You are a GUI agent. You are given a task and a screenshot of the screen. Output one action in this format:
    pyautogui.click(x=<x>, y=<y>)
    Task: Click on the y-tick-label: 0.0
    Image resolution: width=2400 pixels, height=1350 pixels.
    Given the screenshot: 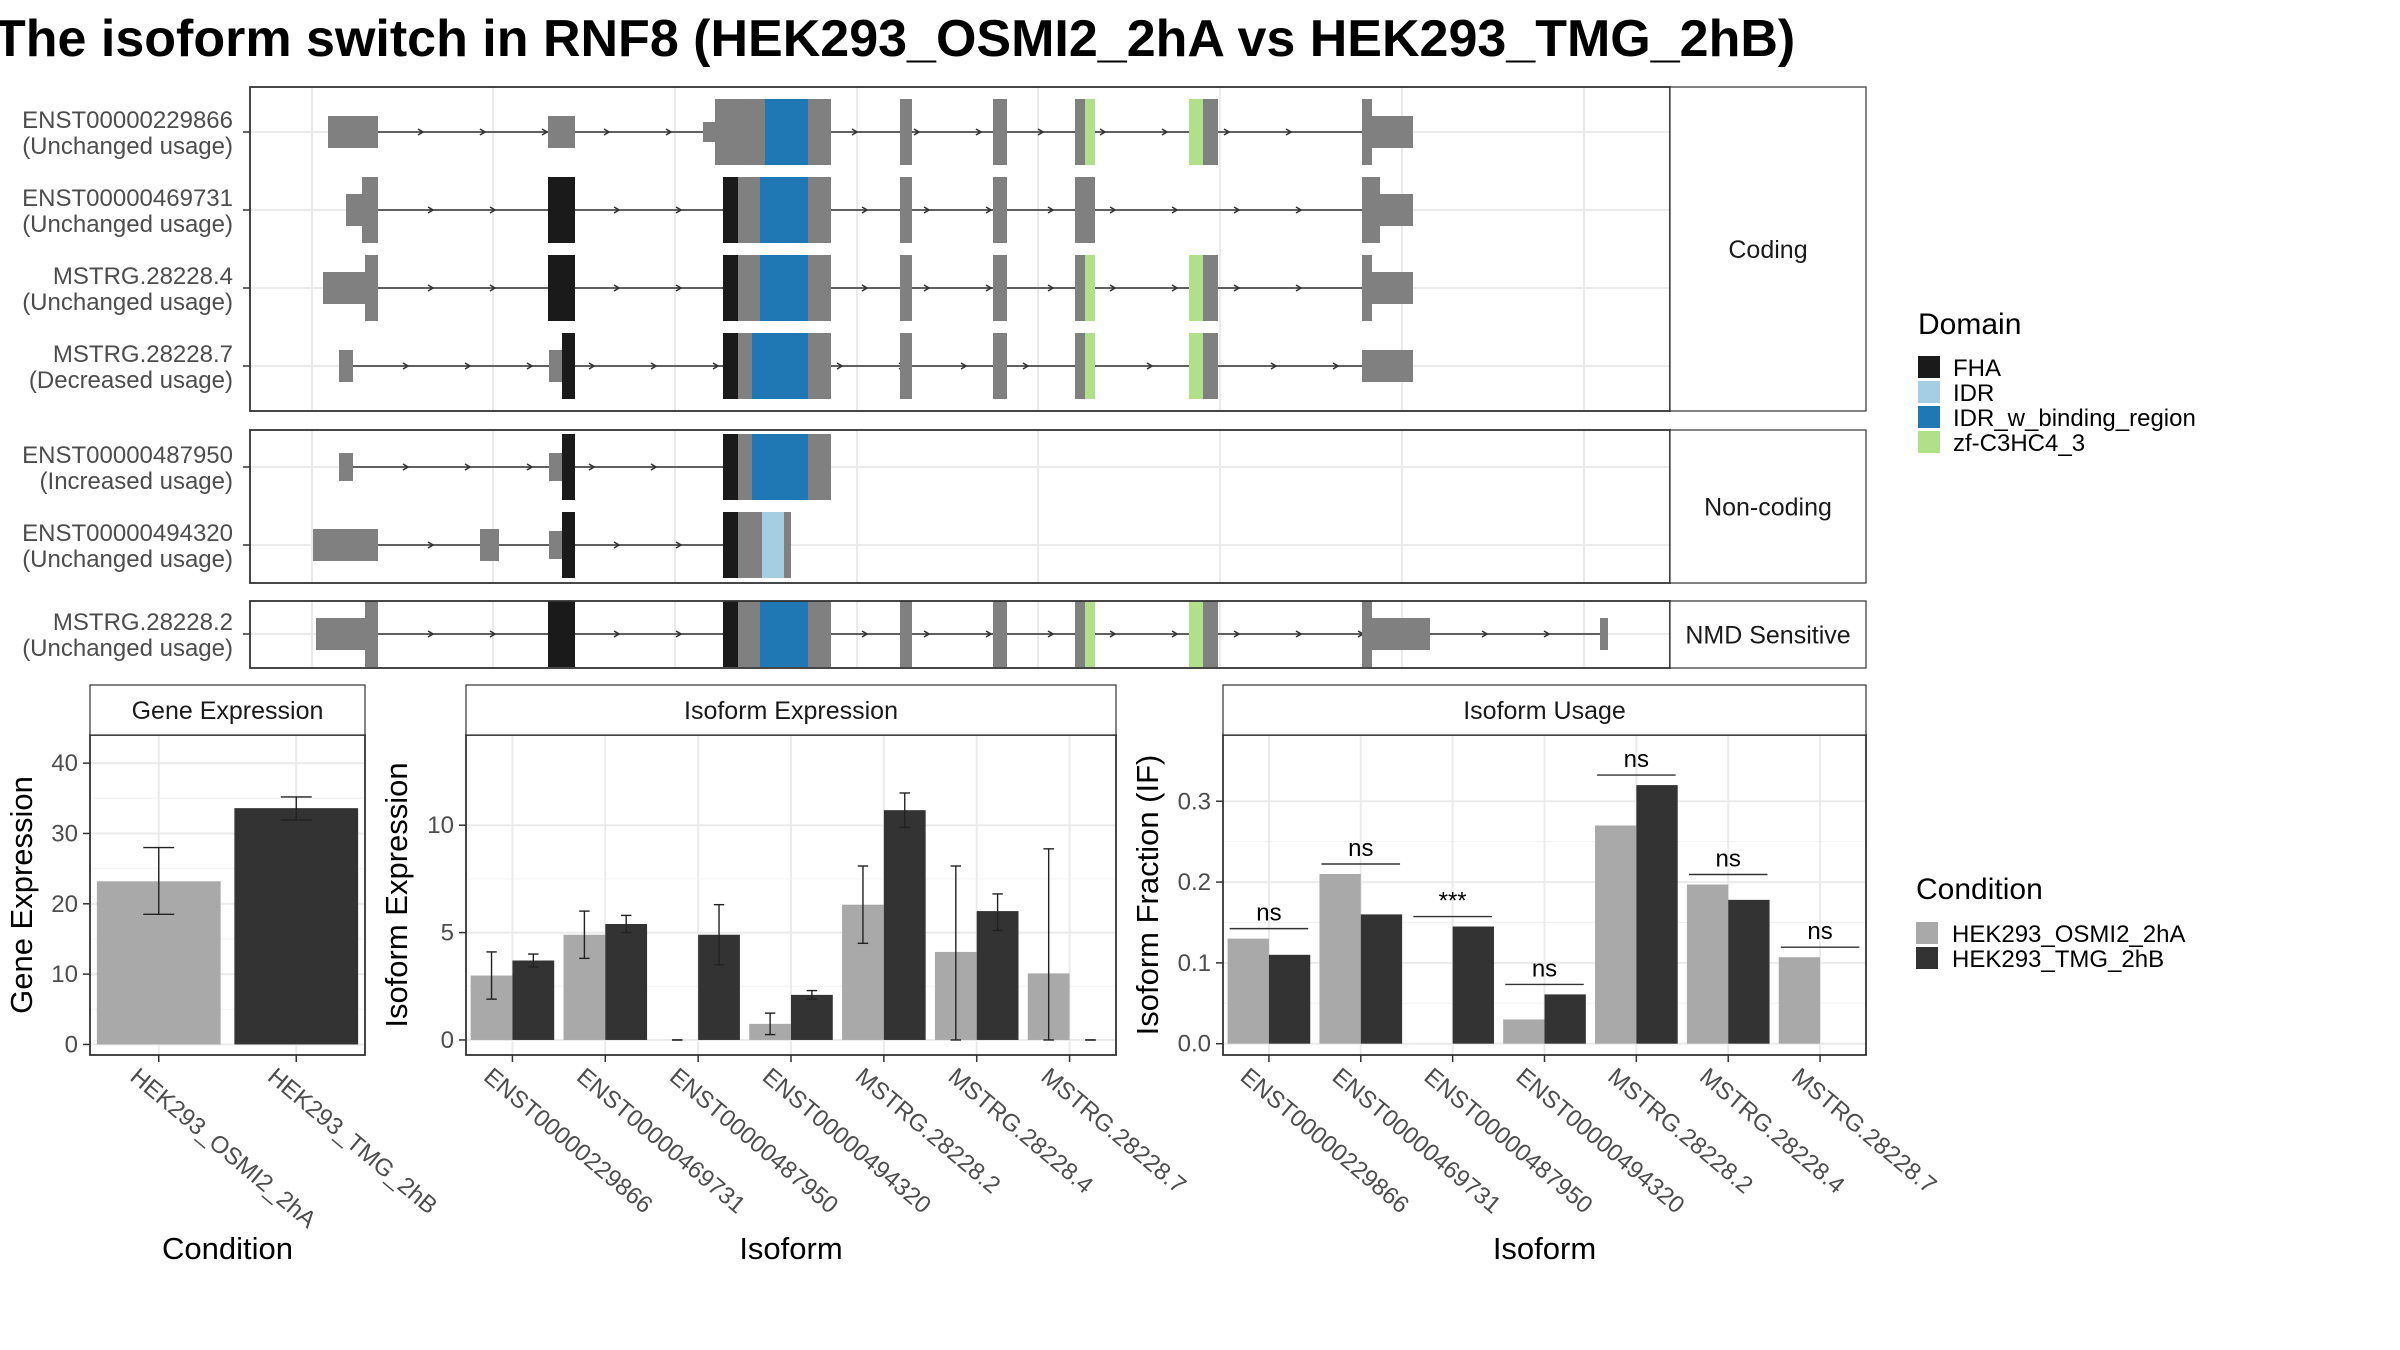 What is the action you would take?
    pyautogui.click(x=1194, y=1044)
    